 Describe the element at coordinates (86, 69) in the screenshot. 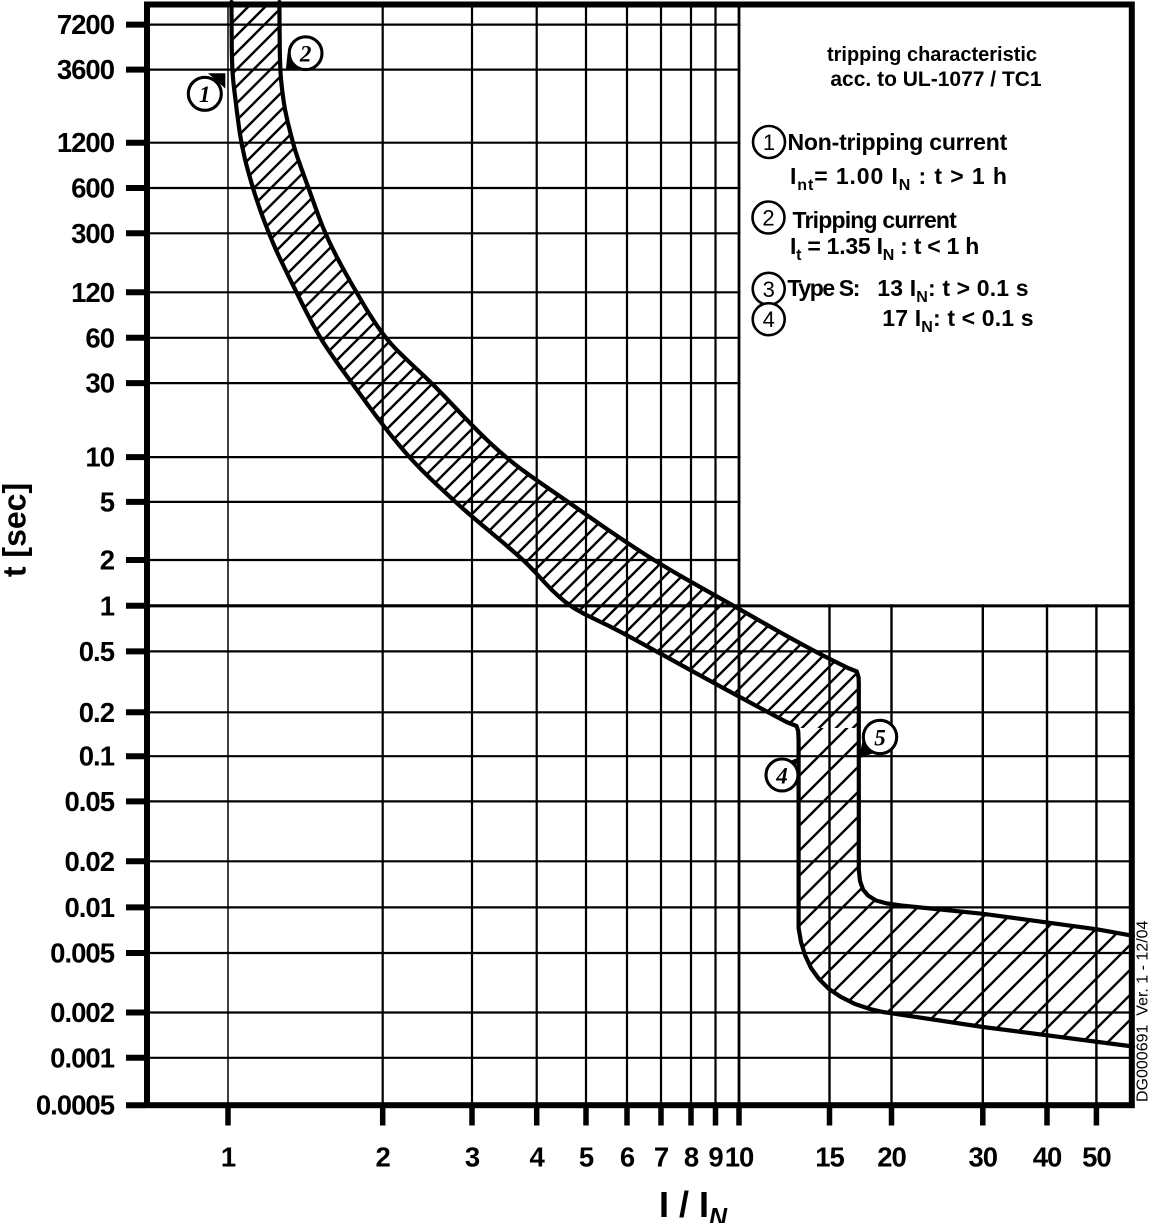

I see `svg-text: 3600` at that location.